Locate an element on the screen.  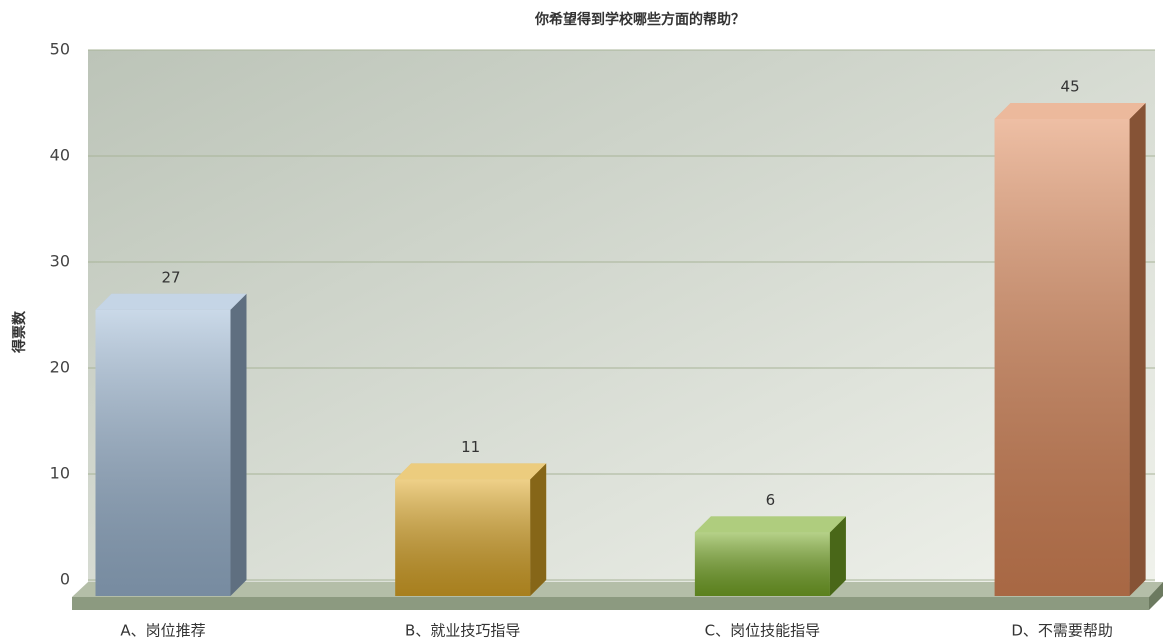
data-label: 6 is located at coordinates (771, 500).